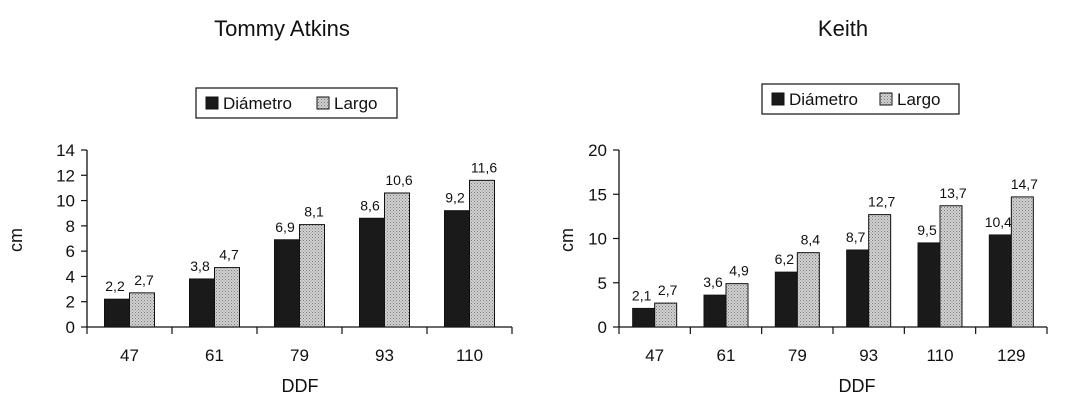 This screenshot has height=400, width=1067. What do you see at coordinates (65, 150) in the screenshot?
I see `y-tick-label: 14` at bounding box center [65, 150].